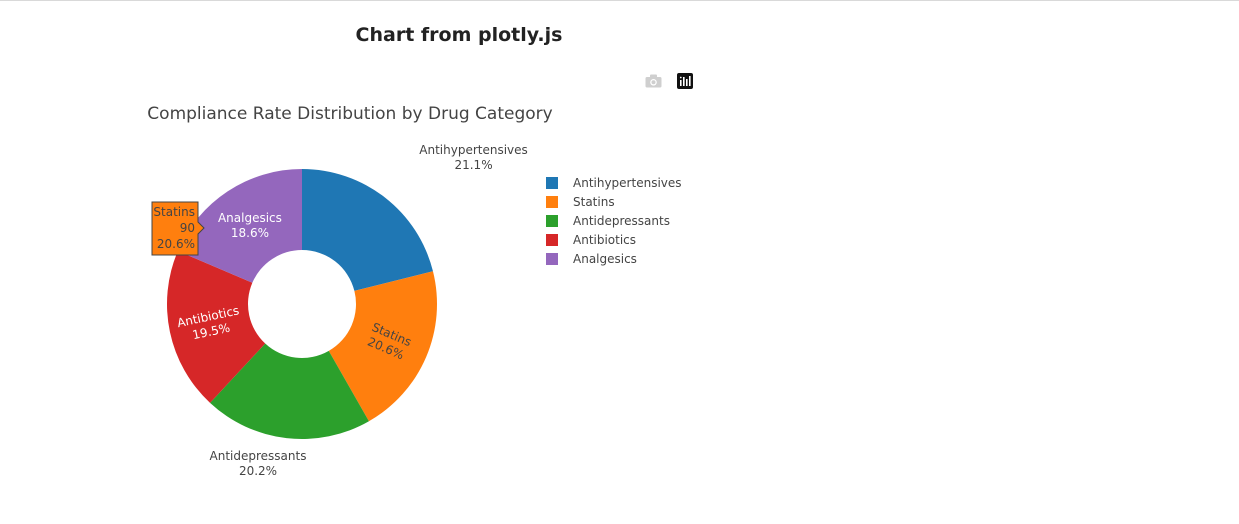 The image size is (1239, 524). I want to click on slice-label-analgesics: Analgesics 18.6%, so click(250, 225).